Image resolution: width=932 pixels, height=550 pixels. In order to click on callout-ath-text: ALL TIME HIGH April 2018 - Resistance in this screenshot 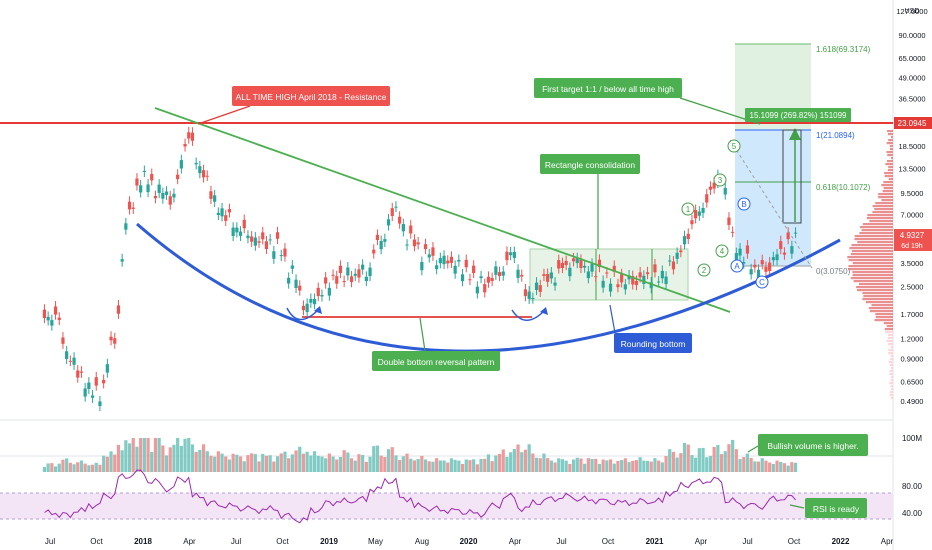, I will do `click(311, 97)`.